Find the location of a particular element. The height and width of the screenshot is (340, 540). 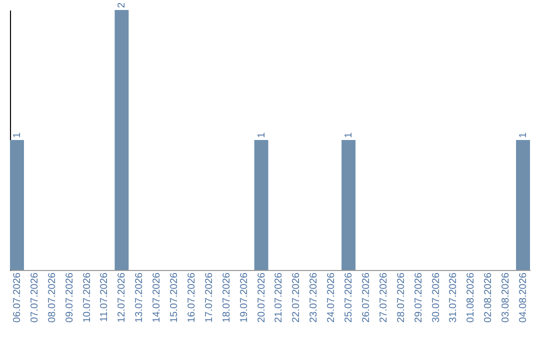

x-tick-label: 08.07.2026 is located at coordinates (52, 297).